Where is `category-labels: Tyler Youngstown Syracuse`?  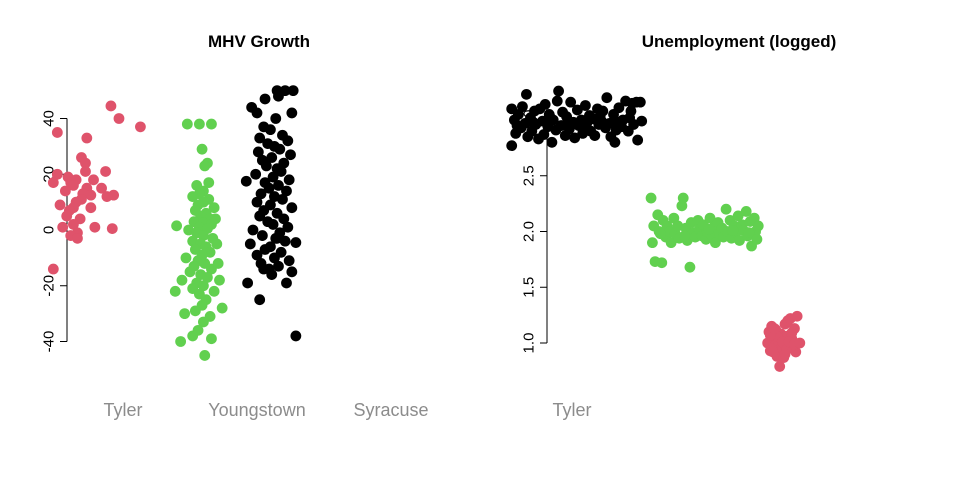
category-labels: Tyler Youngstown Syracuse is located at coordinates (265, 410).